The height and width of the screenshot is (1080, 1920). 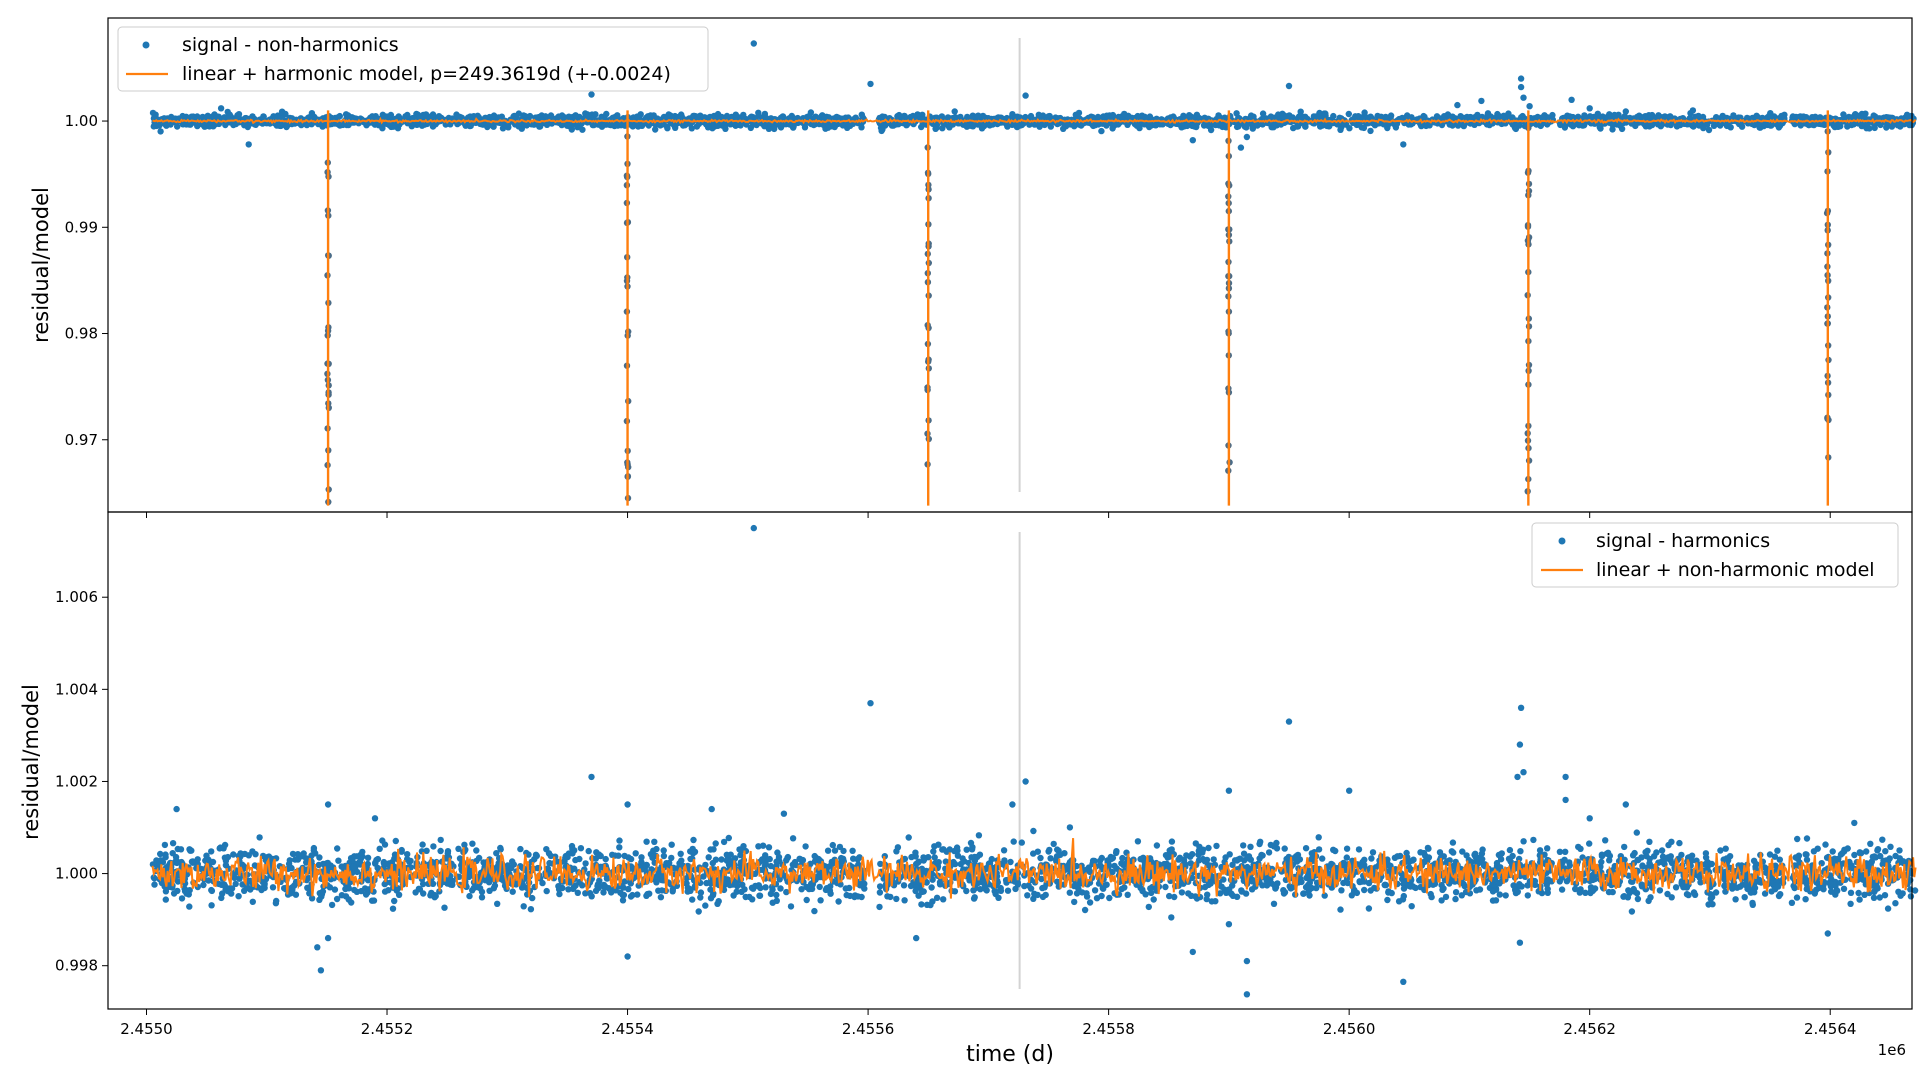 What do you see at coordinates (81, 334) in the screenshot?
I see `top-y-tick-label: 0.98` at bounding box center [81, 334].